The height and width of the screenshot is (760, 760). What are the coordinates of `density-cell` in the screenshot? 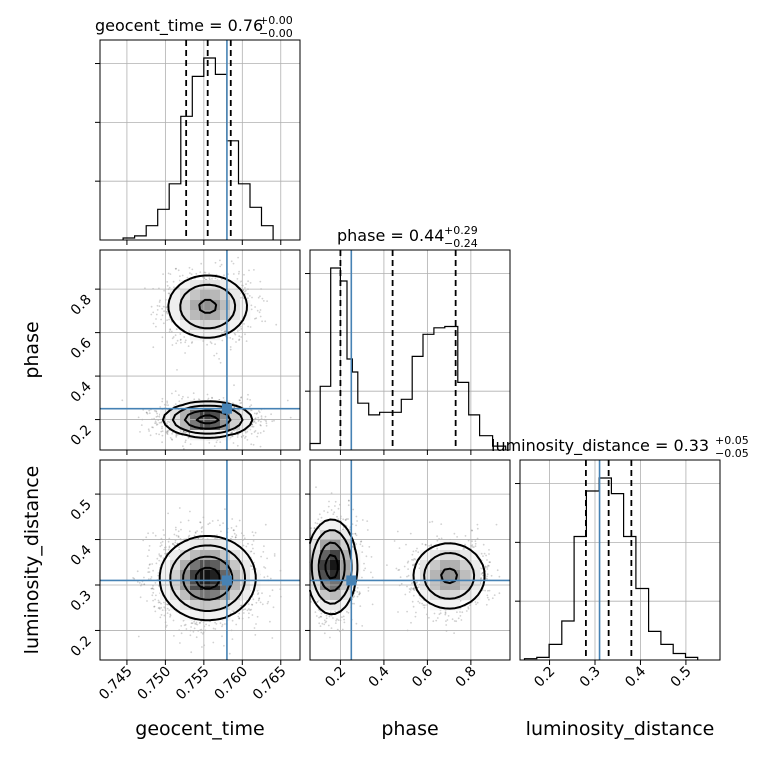 It's located at (225, 315).